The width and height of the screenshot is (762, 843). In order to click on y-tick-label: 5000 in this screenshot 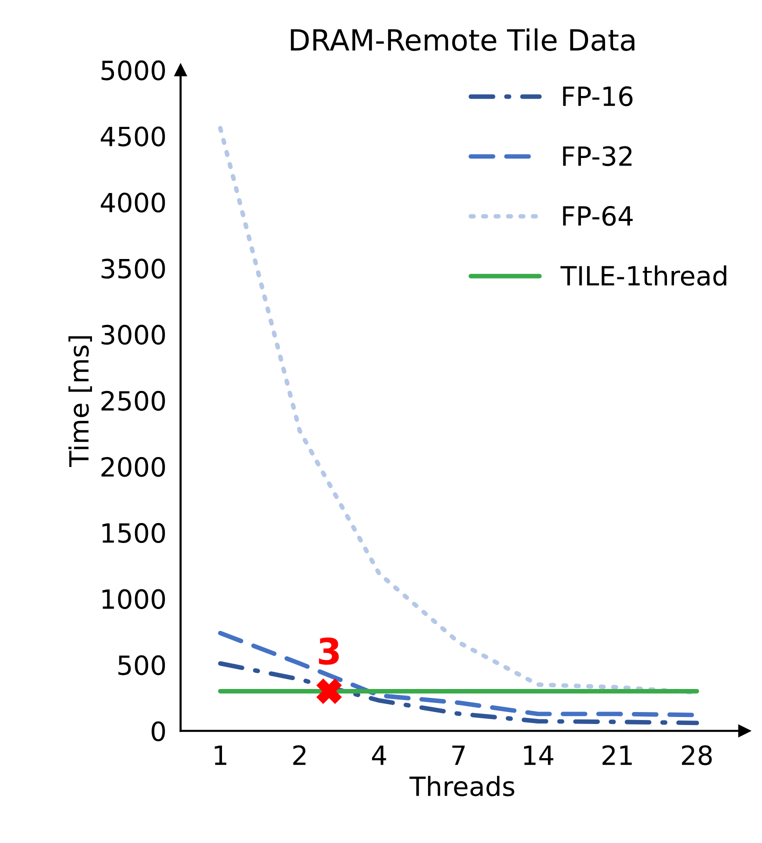, I will do `click(133, 70)`.